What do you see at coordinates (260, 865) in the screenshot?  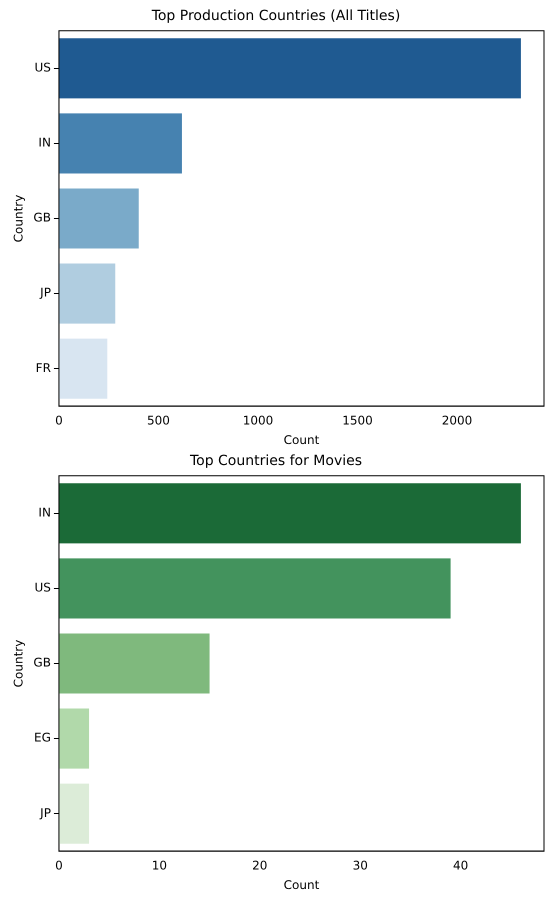 I see `x-tick-label: 20` at bounding box center [260, 865].